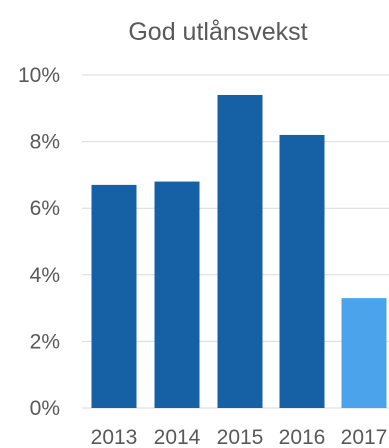  Describe the element at coordinates (45, 408) in the screenshot. I see `y-tick-label: 0%` at that location.